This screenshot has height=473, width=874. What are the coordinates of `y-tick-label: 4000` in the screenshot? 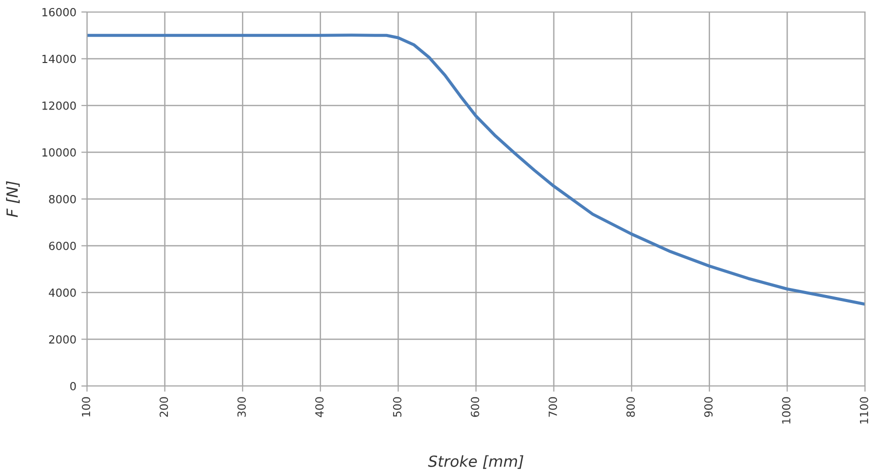 It's located at (62, 292).